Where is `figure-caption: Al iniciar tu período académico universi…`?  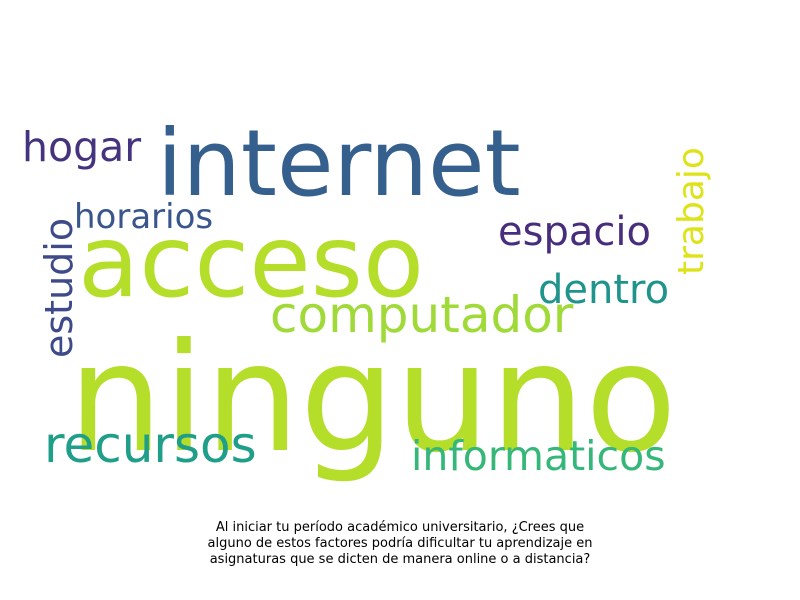
figure-caption: Al iniciar tu período académico universi… is located at coordinates (400, 544).